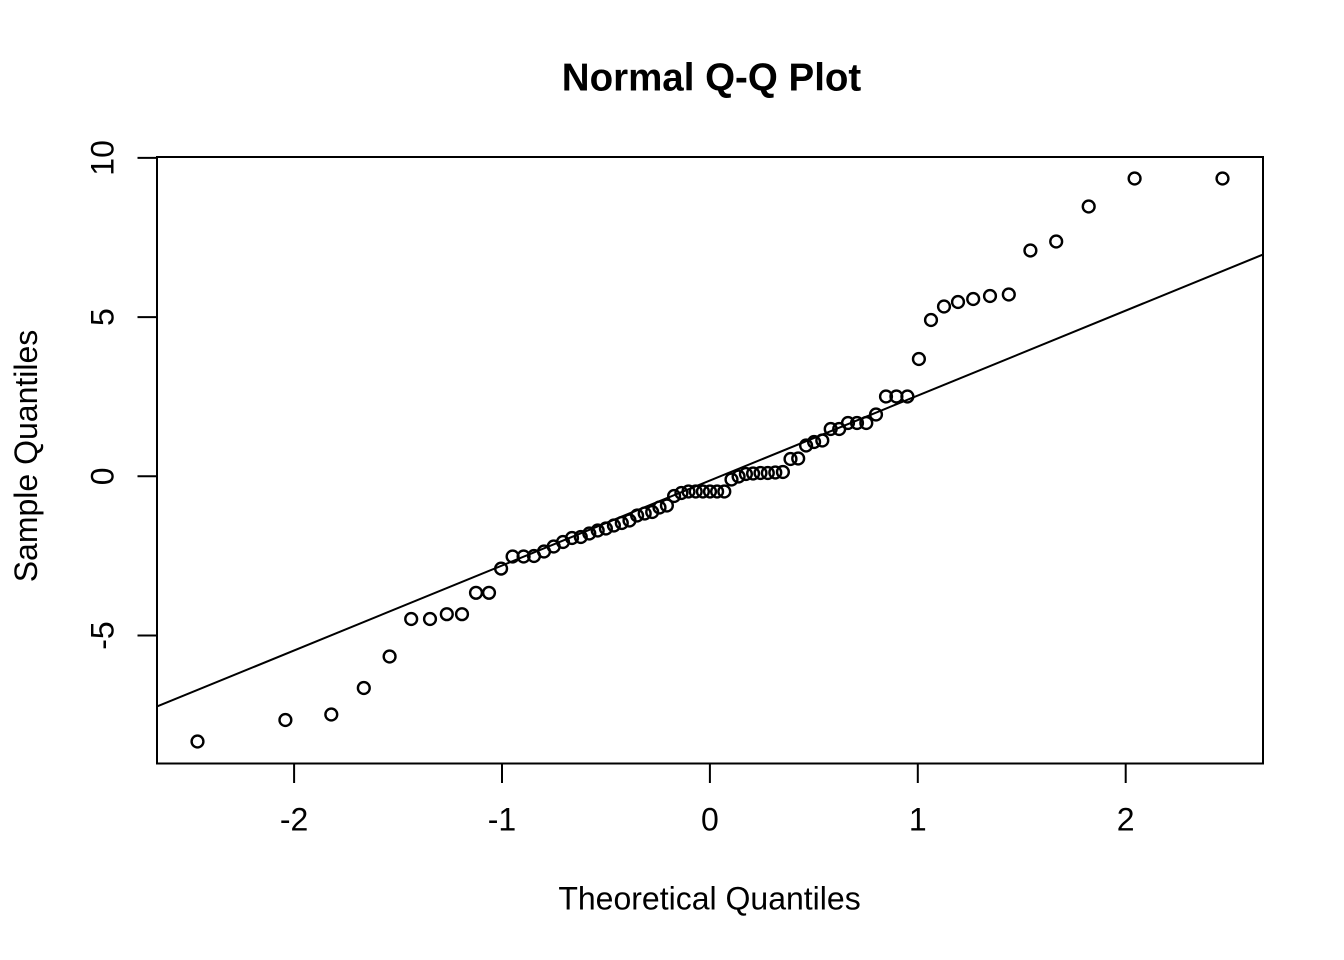  I want to click on svg-text: 1, so click(918, 820).